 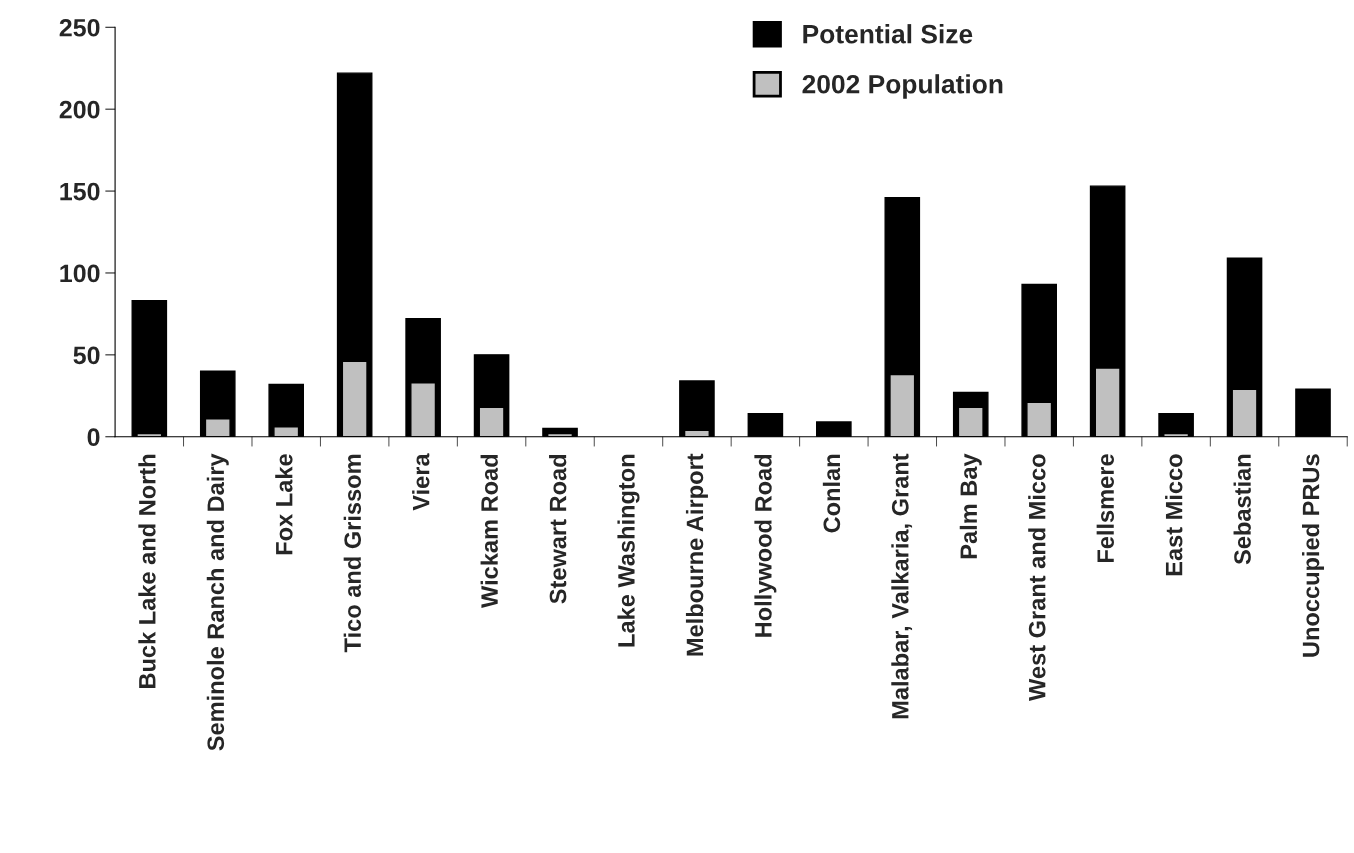 I want to click on x-tick-label: Stewart Road, so click(x=558, y=529).